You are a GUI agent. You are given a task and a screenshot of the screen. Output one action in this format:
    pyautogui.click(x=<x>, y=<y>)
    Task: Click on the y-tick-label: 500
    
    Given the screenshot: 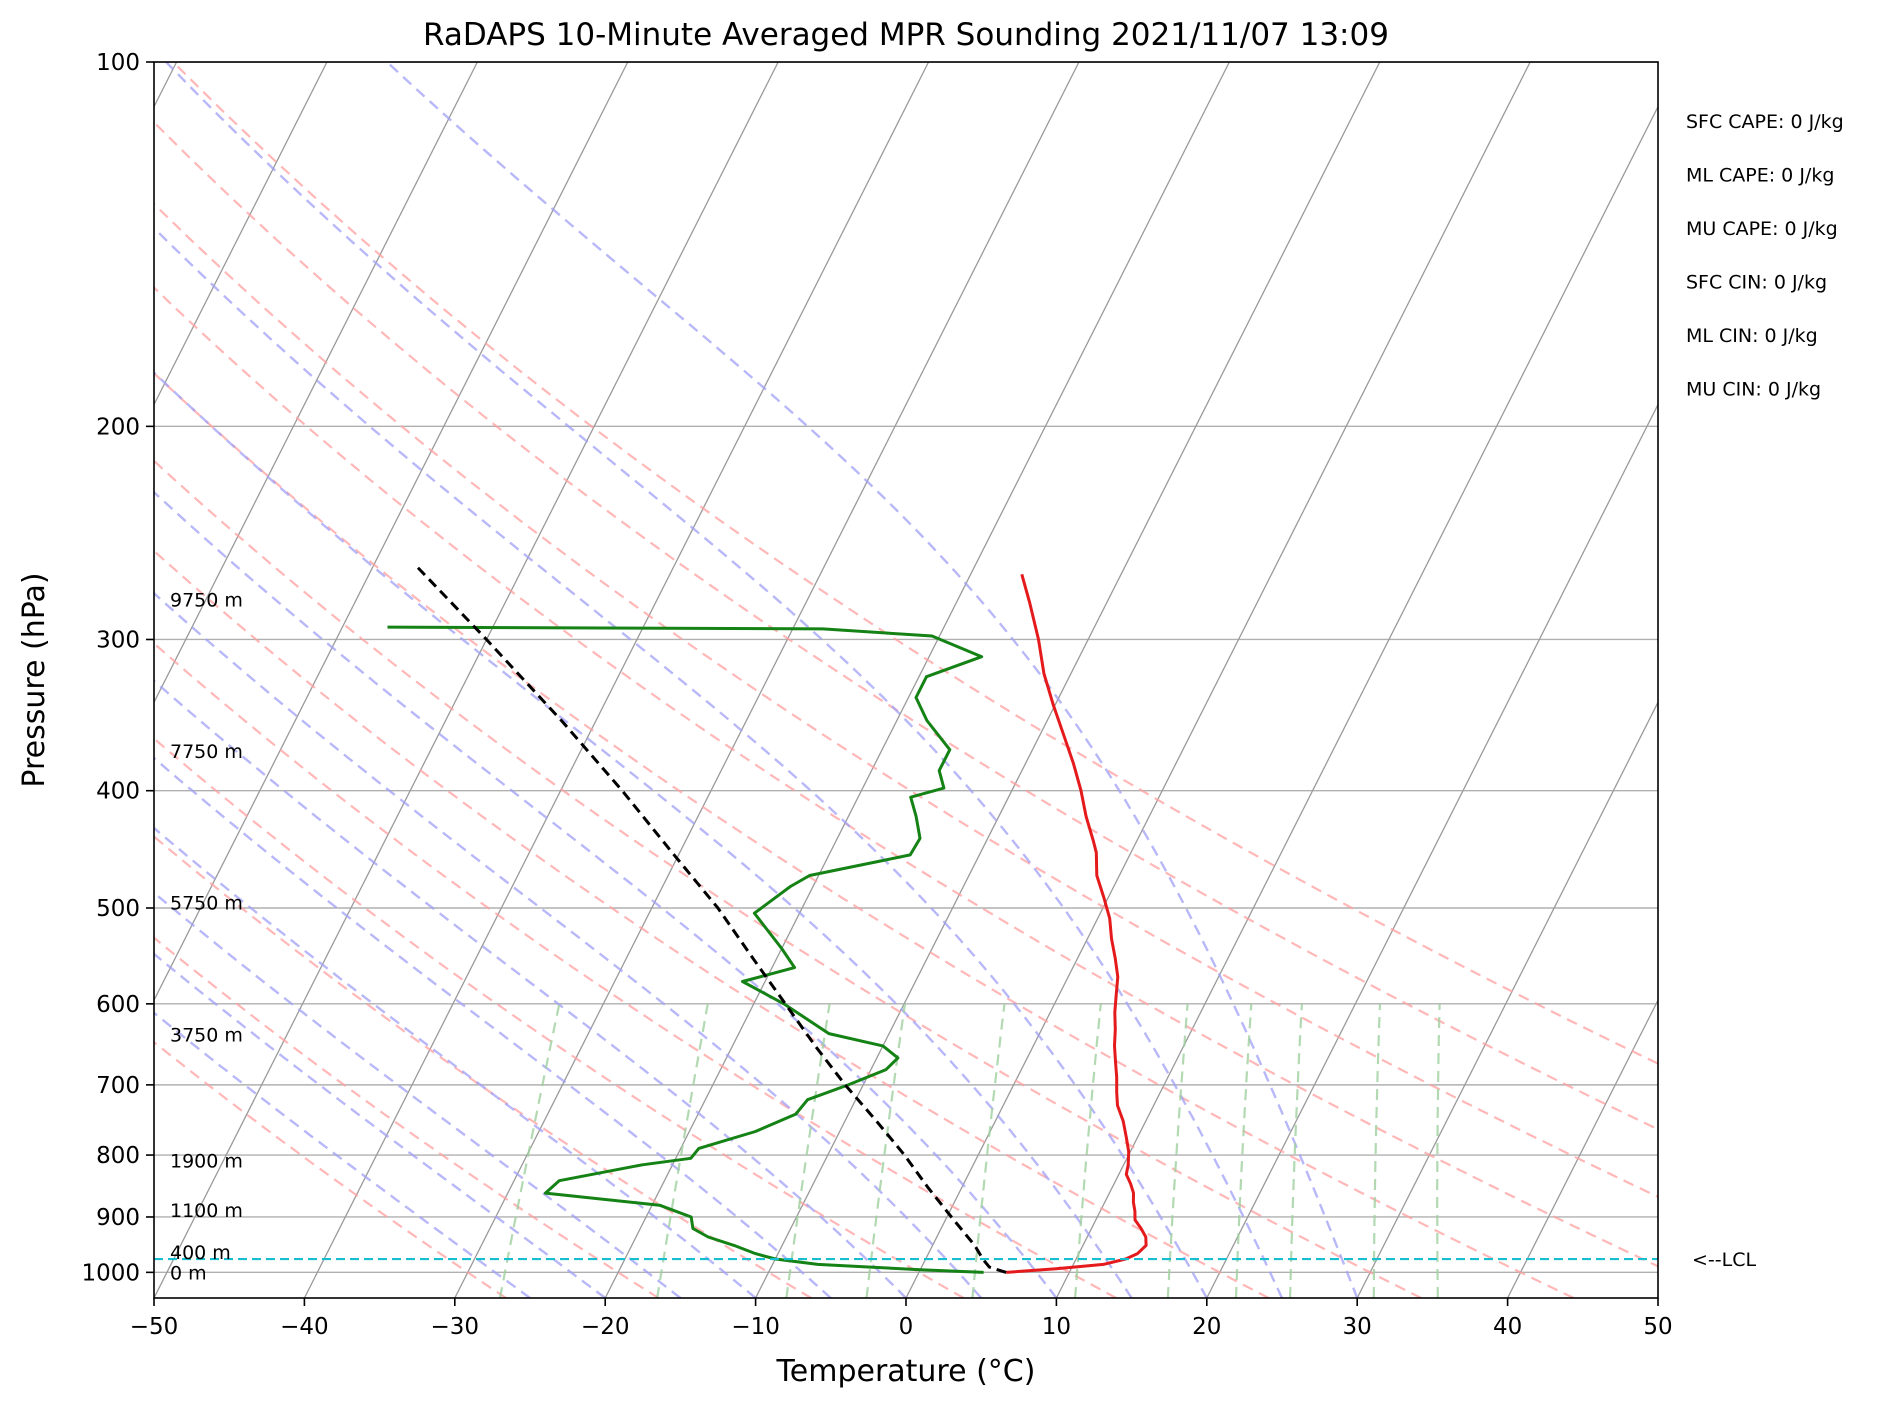 What is the action you would take?
    pyautogui.click(x=118, y=909)
    